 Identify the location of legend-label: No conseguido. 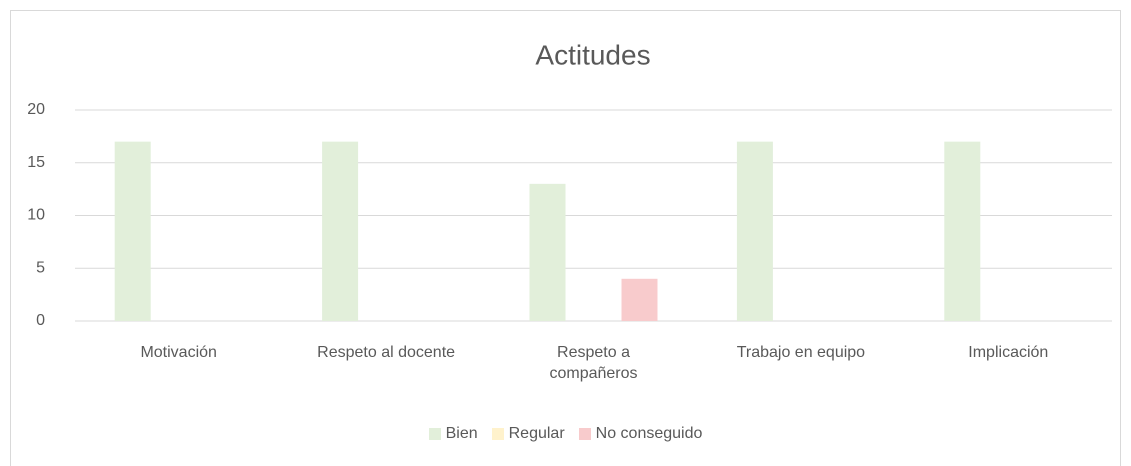
(649, 433).